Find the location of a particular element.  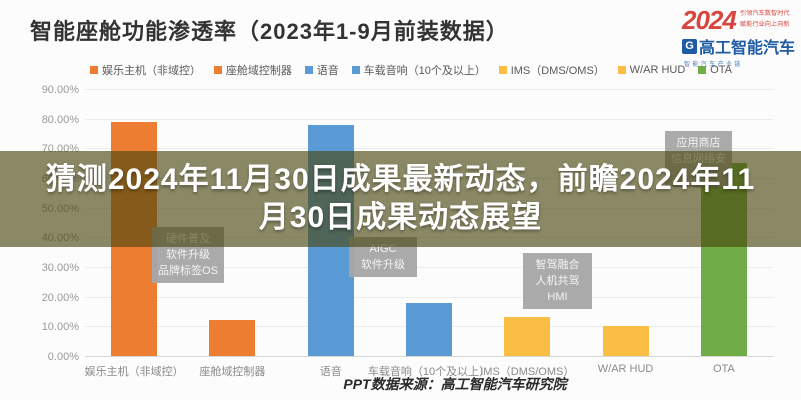

logo-tagline-1: 引领汽车数智时代 is located at coordinates (764, 13).